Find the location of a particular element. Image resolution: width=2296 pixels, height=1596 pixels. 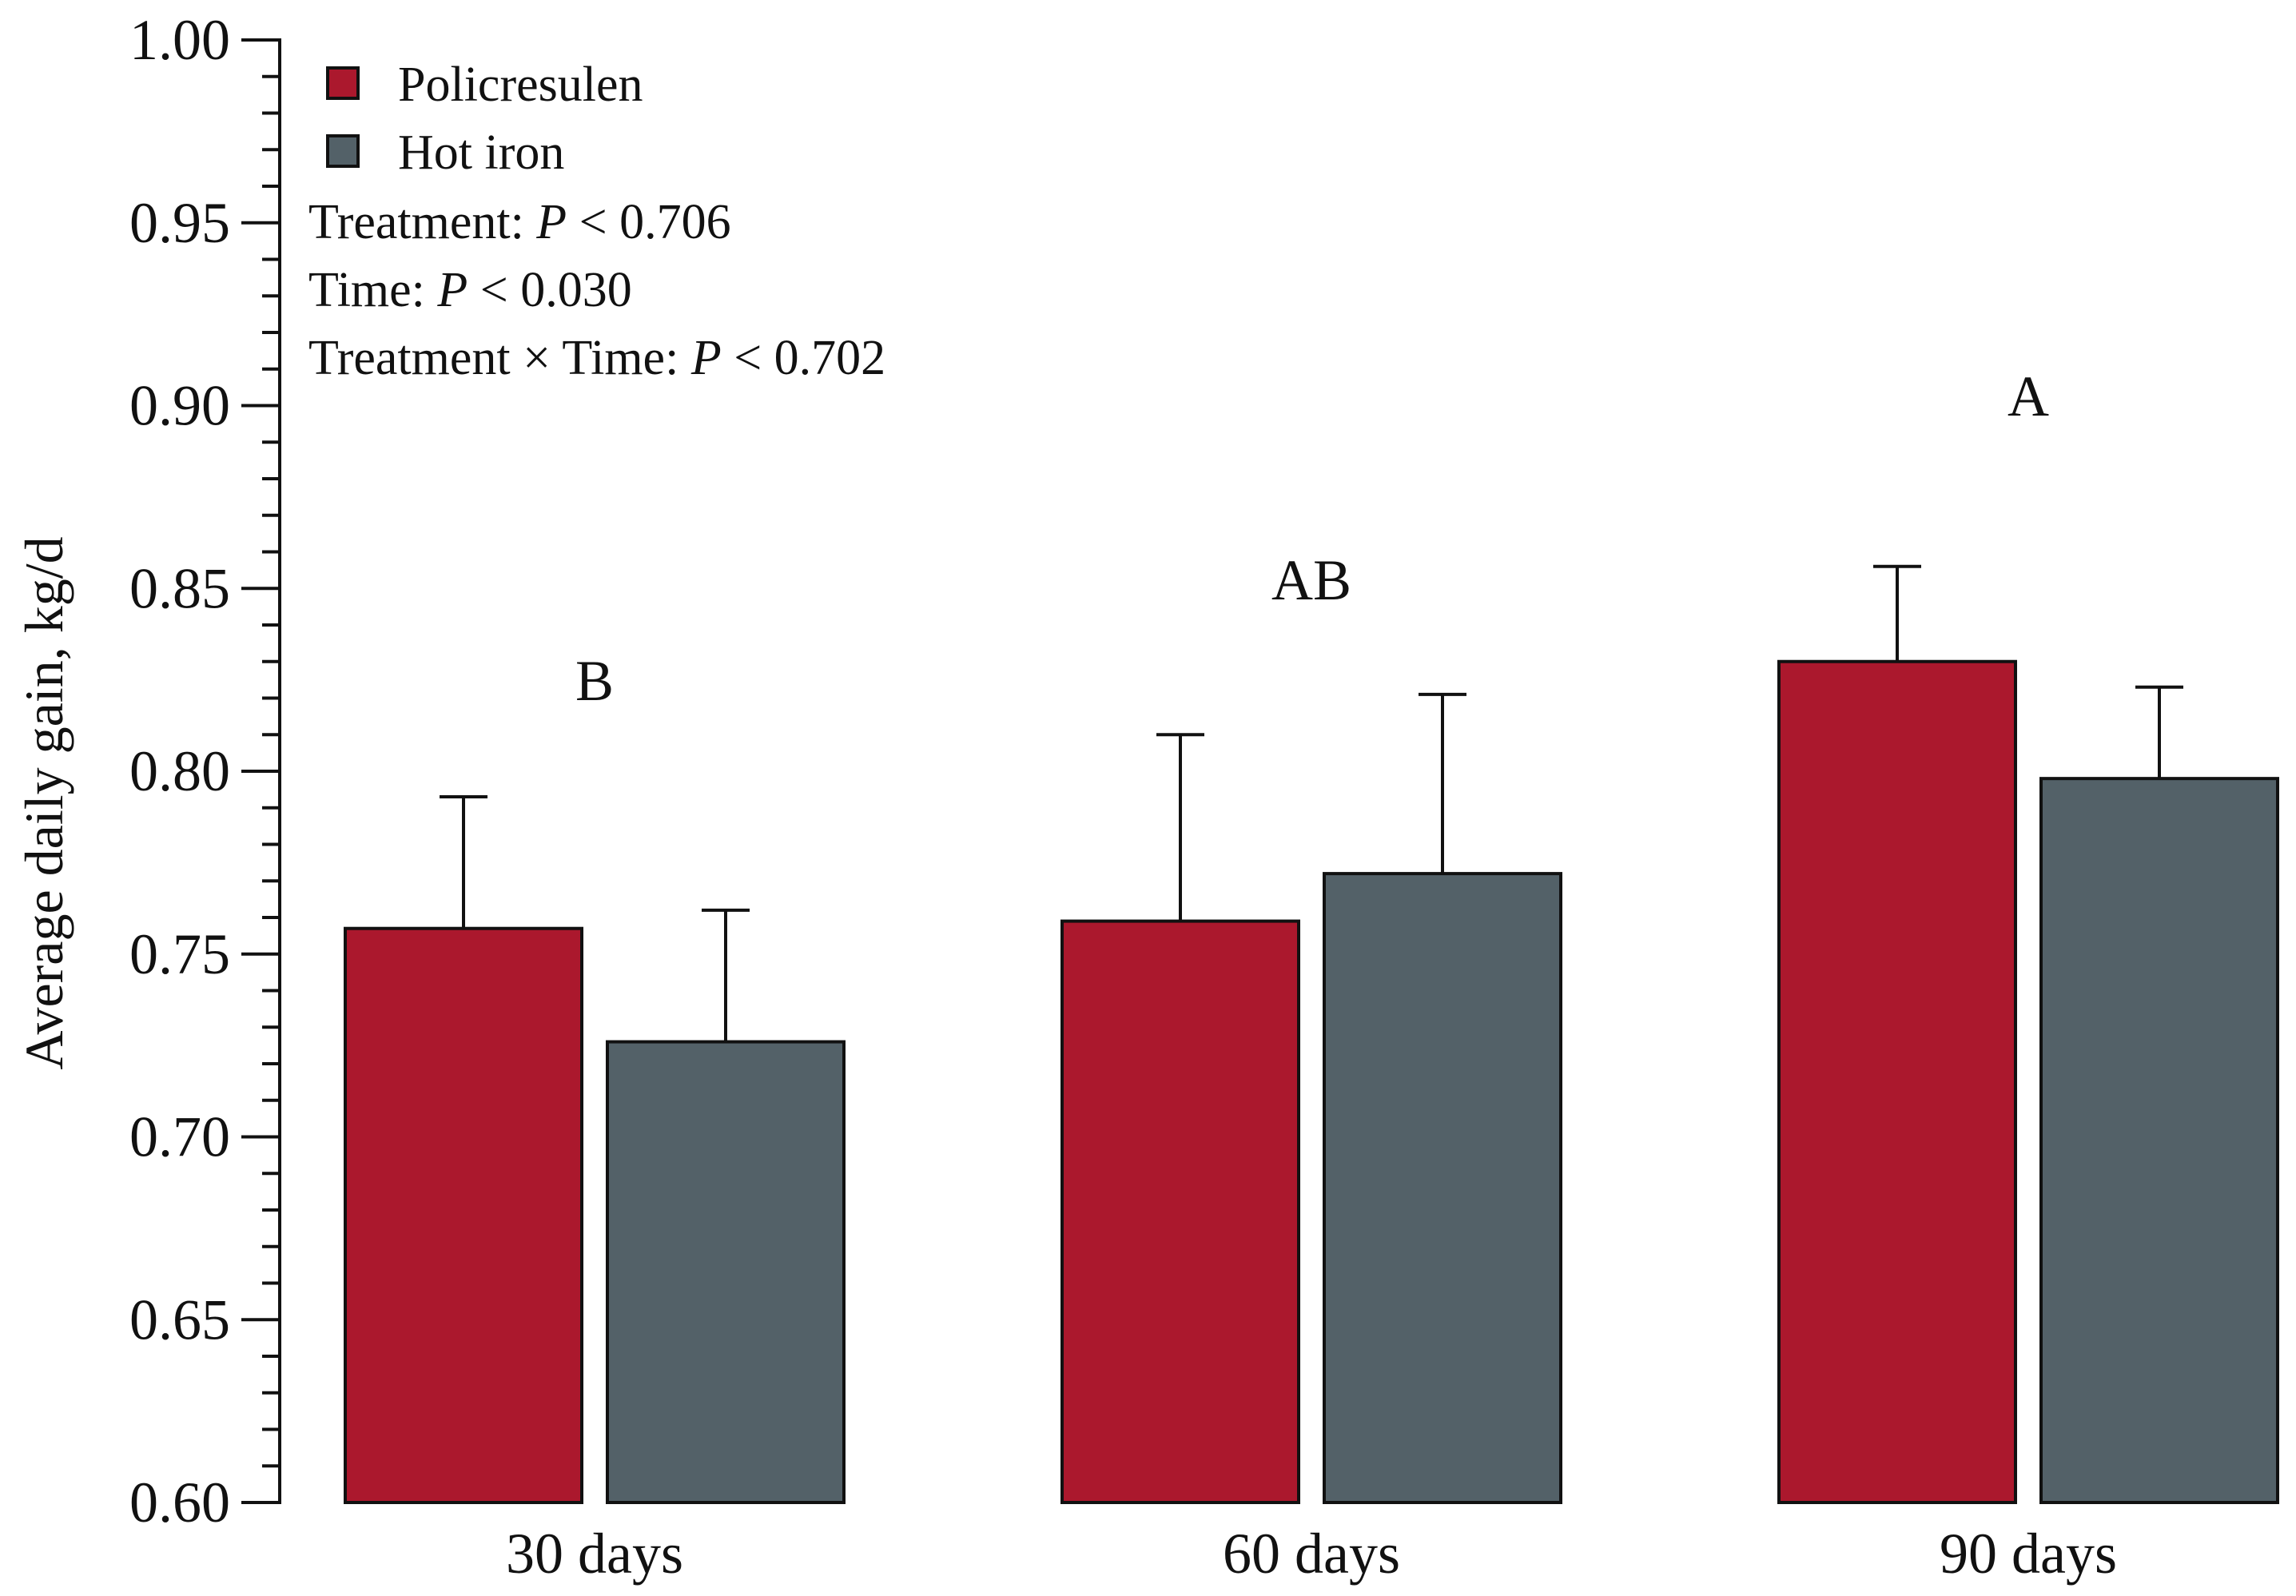

stat-interaction: Treatment × Time: P < 0.702 is located at coordinates (597, 358).